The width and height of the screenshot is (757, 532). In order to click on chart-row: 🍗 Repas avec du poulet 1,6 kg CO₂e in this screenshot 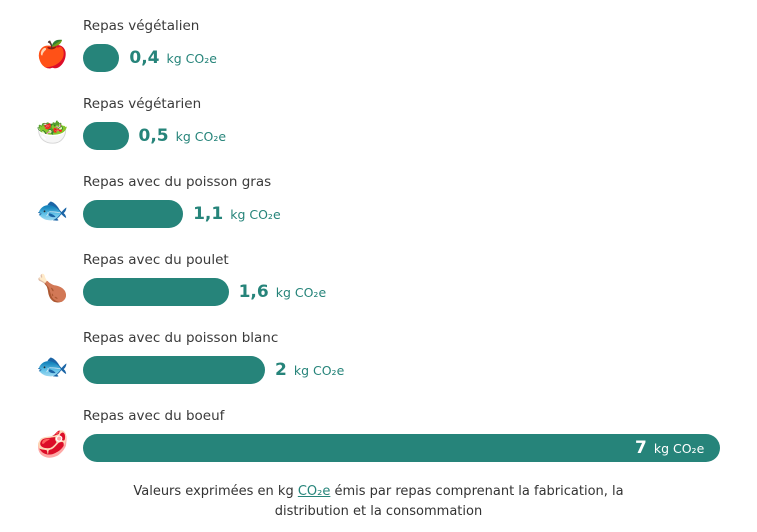, I will do `click(378, 282)`.